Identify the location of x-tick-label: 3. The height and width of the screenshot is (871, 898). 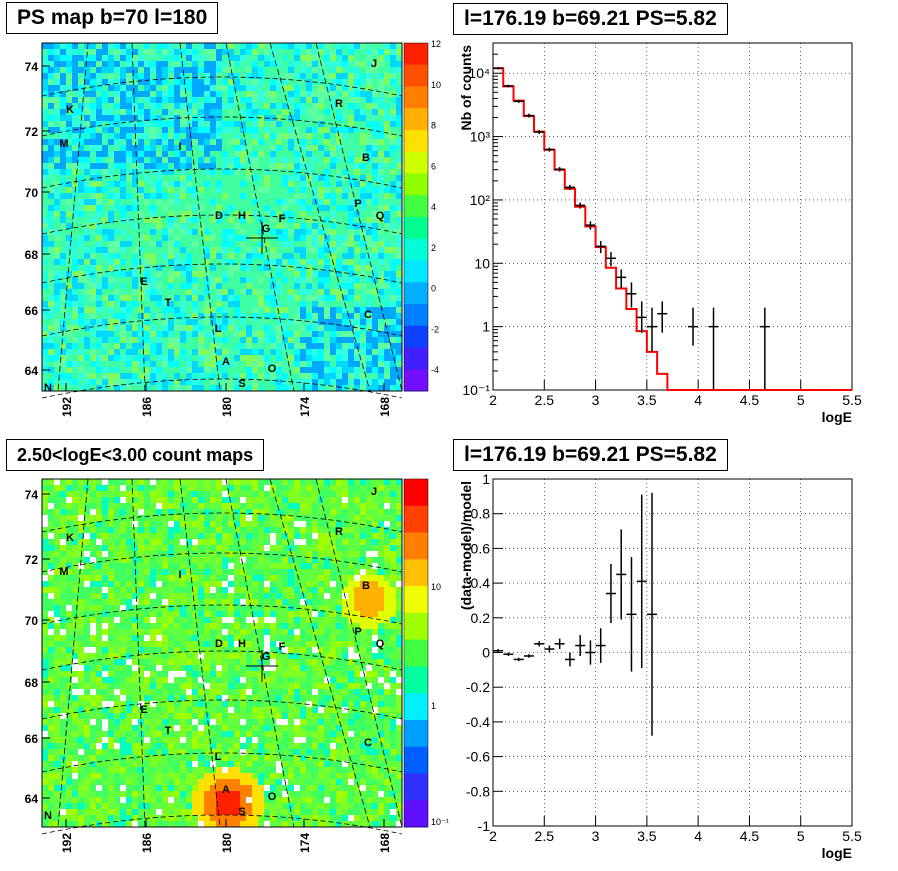
(596, 400).